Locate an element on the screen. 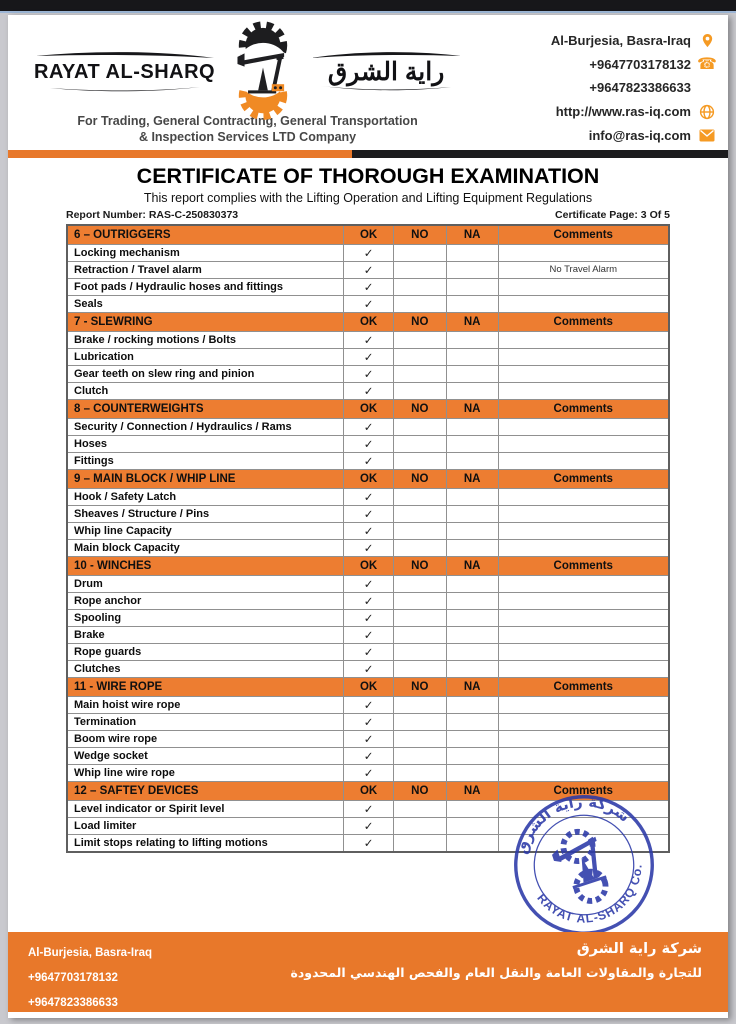 The width and height of the screenshot is (736, 1024). company-name-latin: RAYAT AL-SHARQ is located at coordinates (125, 71).